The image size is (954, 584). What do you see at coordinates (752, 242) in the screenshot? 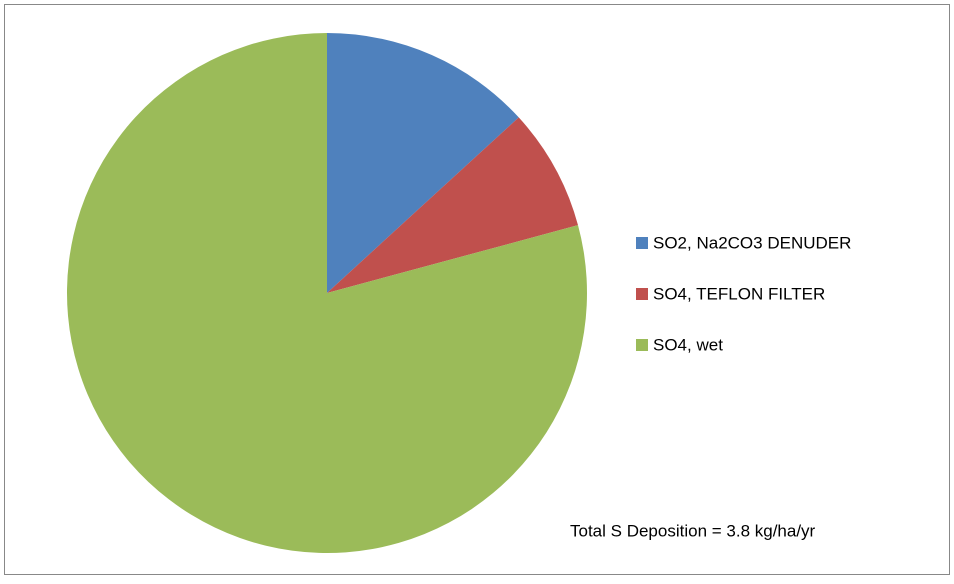
I see `legend-label: SO2, Na2CO3 DENUDER` at bounding box center [752, 242].